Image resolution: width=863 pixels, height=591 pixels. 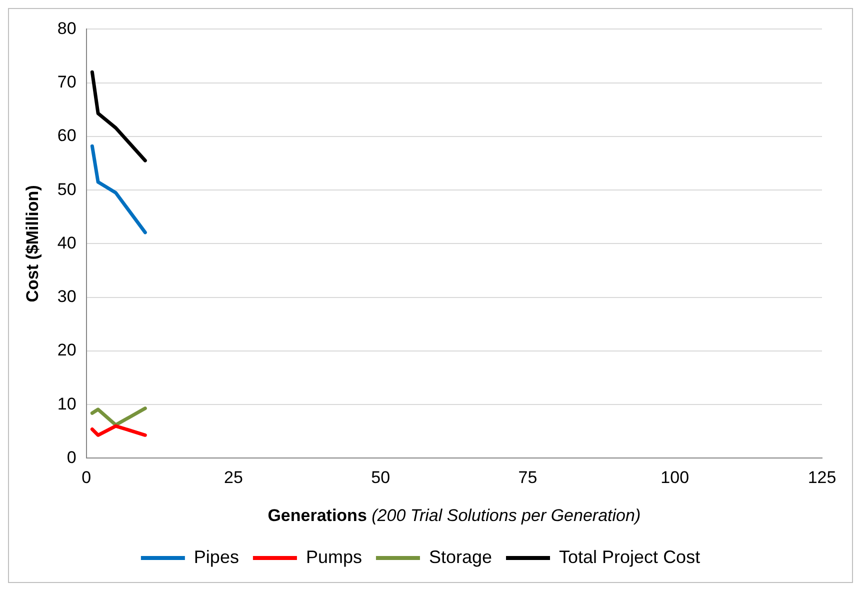 What do you see at coordinates (66, 242) in the screenshot?
I see `y-tick-label: 40` at bounding box center [66, 242].